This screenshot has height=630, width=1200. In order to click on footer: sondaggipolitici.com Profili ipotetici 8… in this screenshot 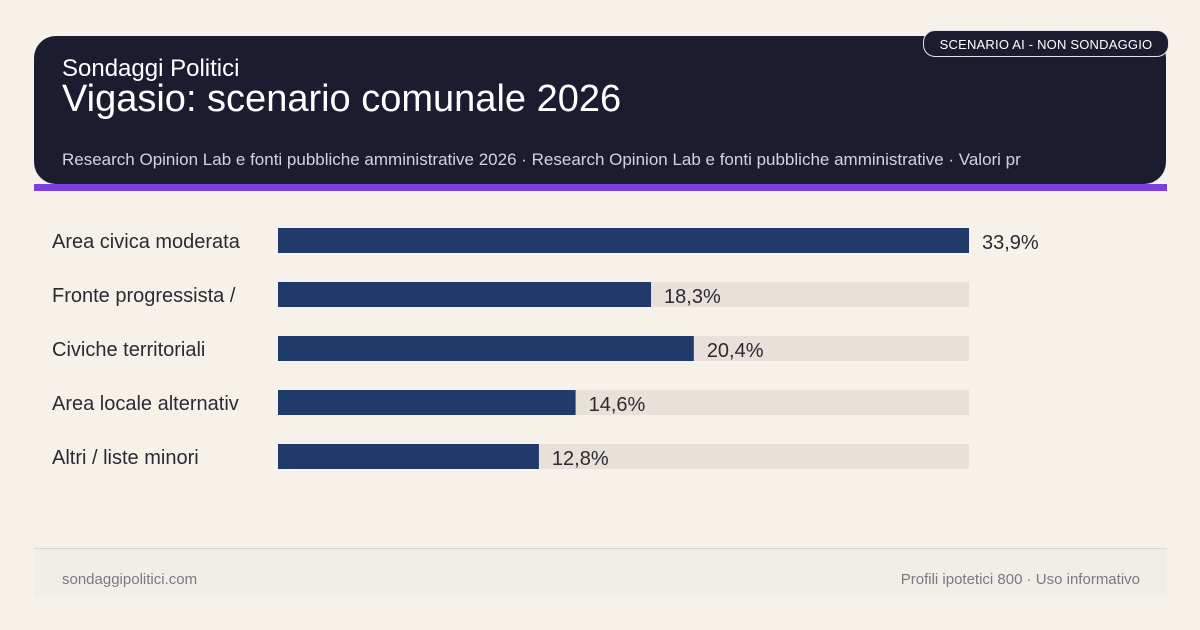, I will do `click(600, 572)`.